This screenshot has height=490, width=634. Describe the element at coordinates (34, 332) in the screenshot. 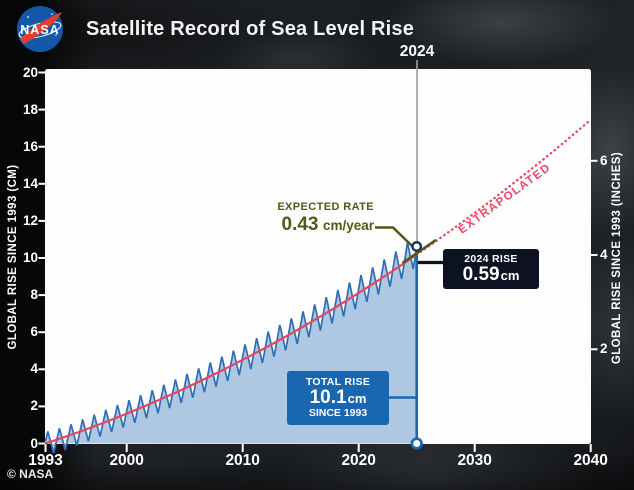

I see `y-tick-label-6cm: 6` at that location.